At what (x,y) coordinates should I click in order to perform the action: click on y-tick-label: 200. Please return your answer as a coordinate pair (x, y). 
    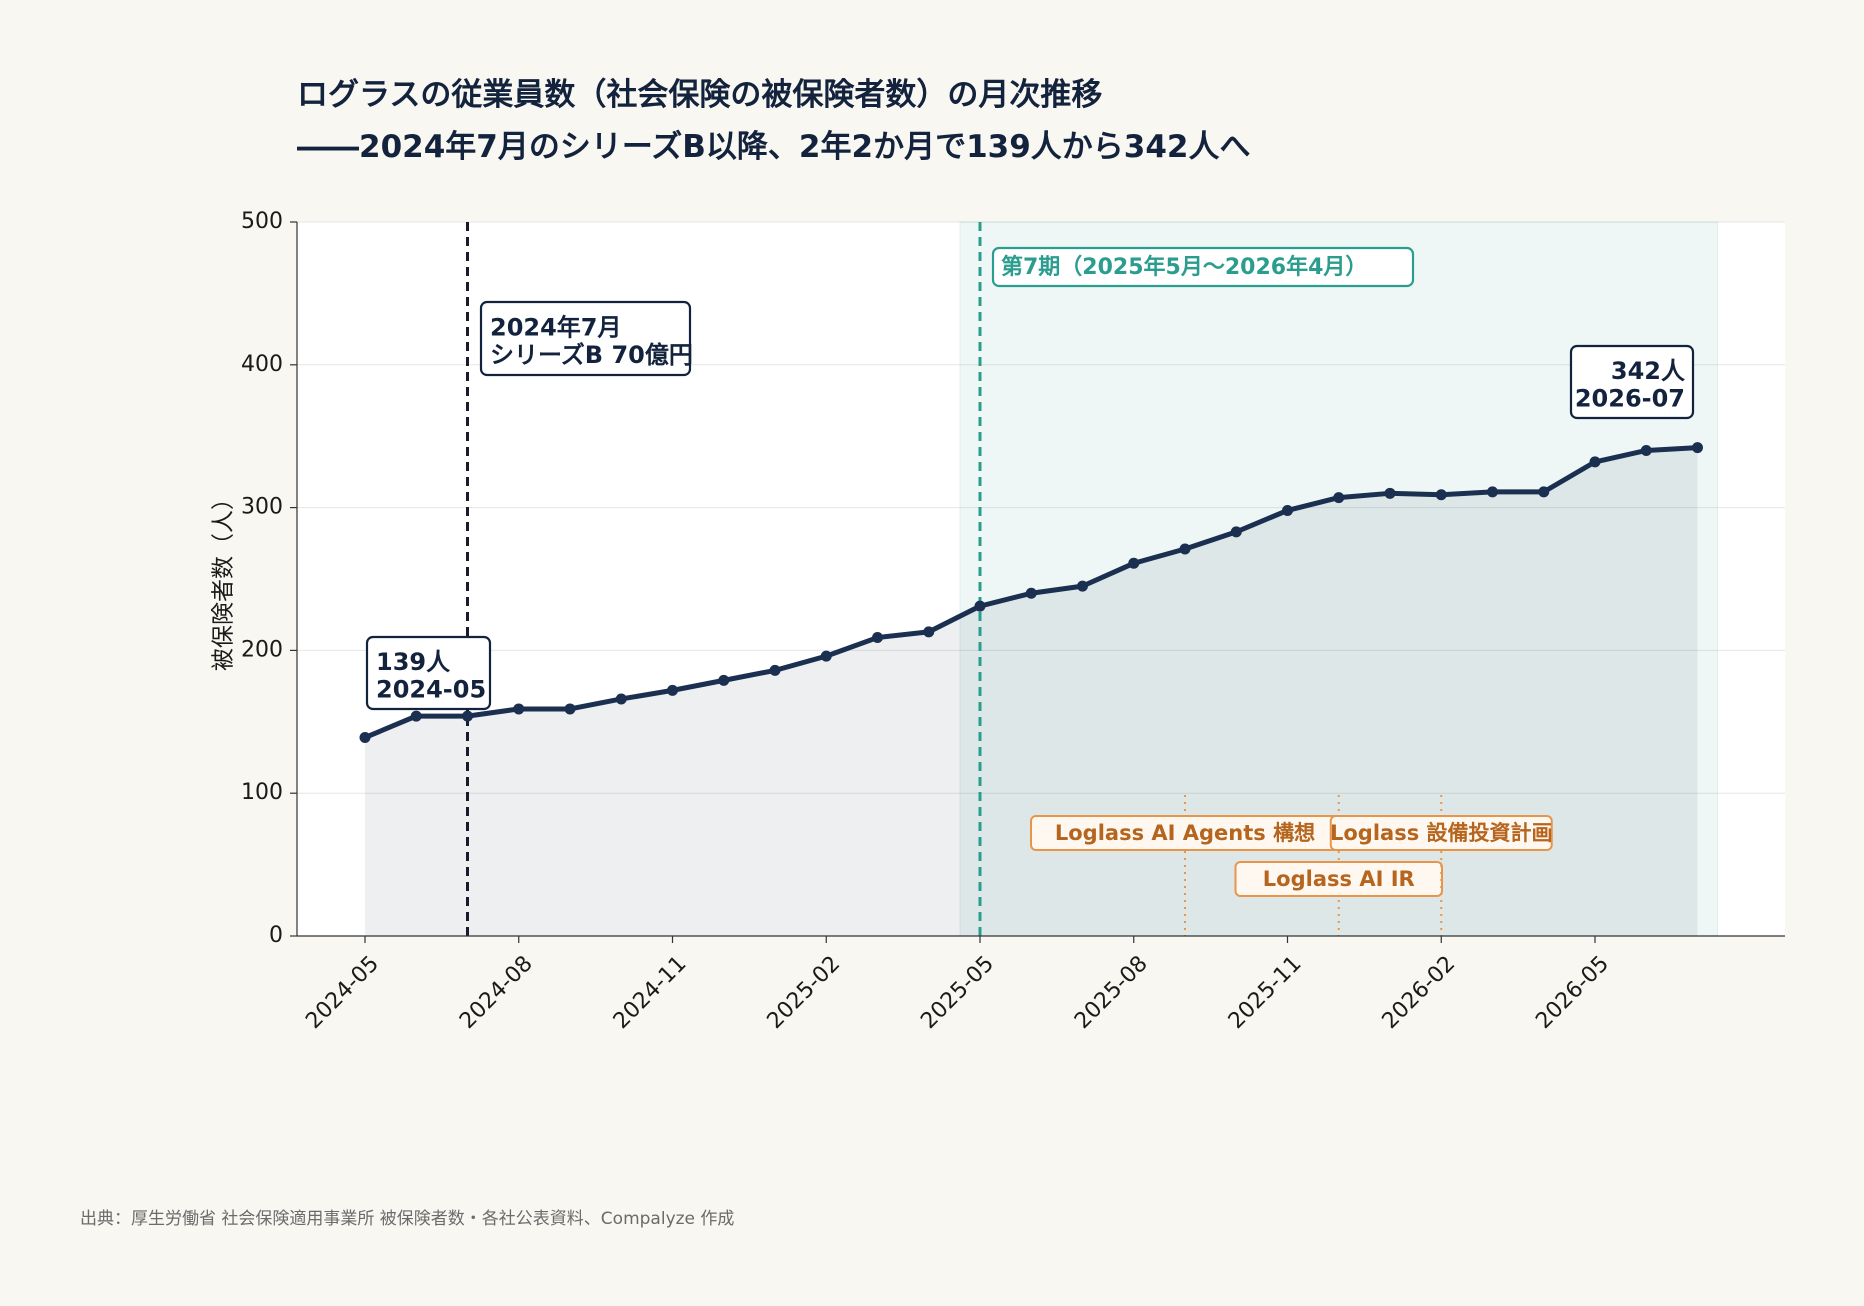
    Looking at the image, I should click on (262, 649).